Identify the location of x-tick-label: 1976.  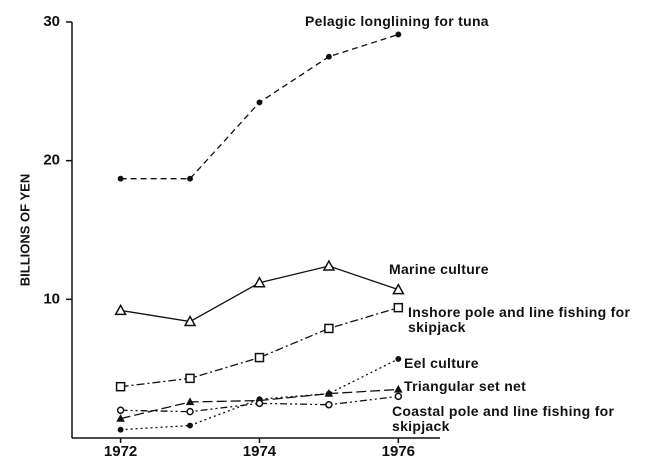
(398, 450).